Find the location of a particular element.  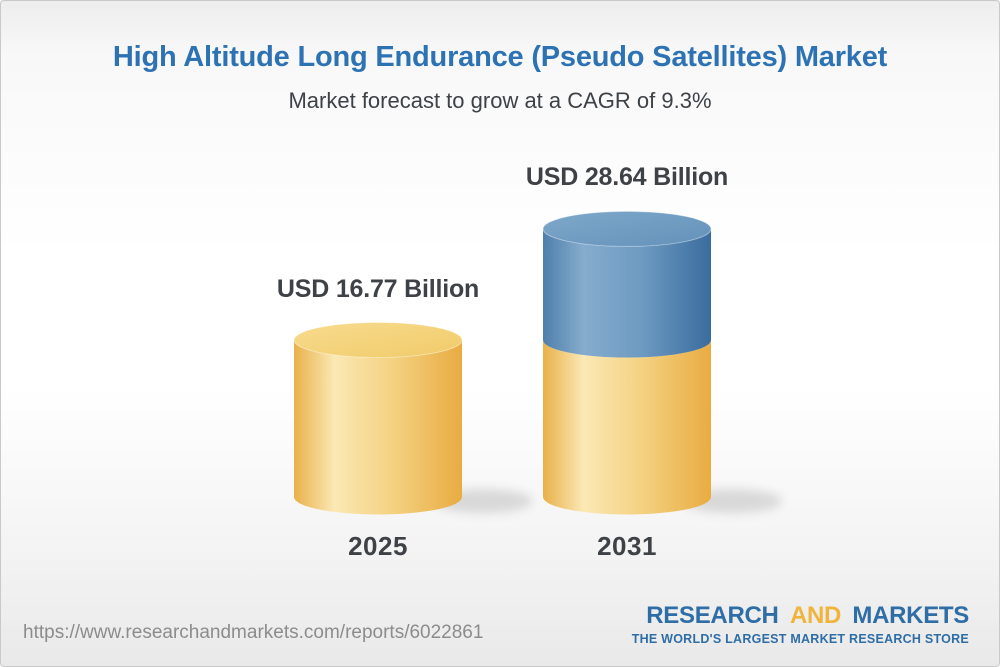

logo-wordmark: RESEARCH AND MARKETS is located at coordinates (800, 616).